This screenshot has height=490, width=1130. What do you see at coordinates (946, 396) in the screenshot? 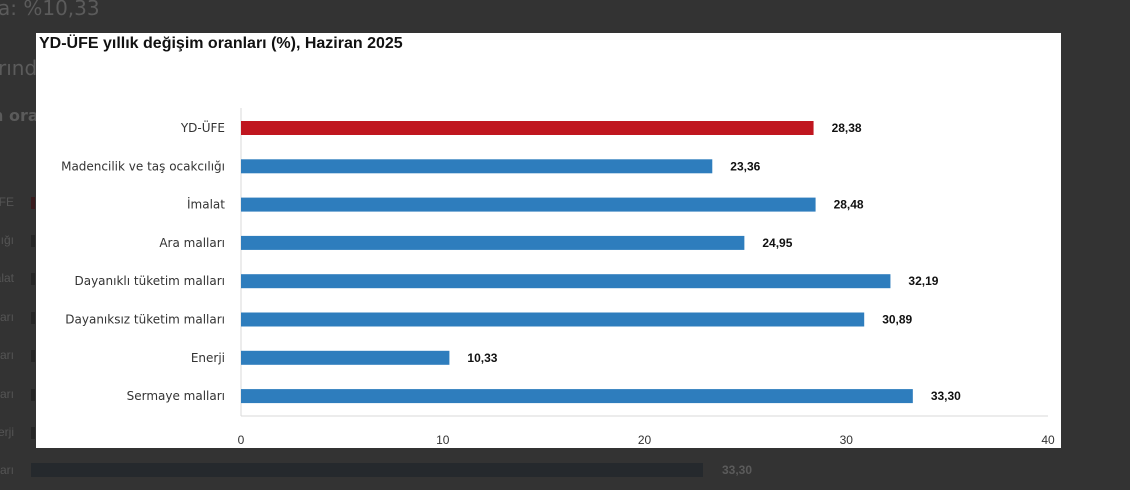
I see `data-label: 33,30` at bounding box center [946, 396].